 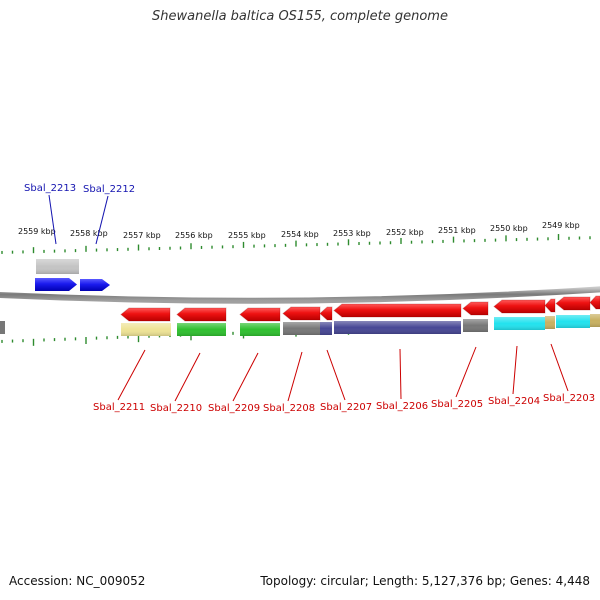 What do you see at coordinates (194, 235) in the screenshot?
I see `scale-tick-label: 2556 kbp` at bounding box center [194, 235].